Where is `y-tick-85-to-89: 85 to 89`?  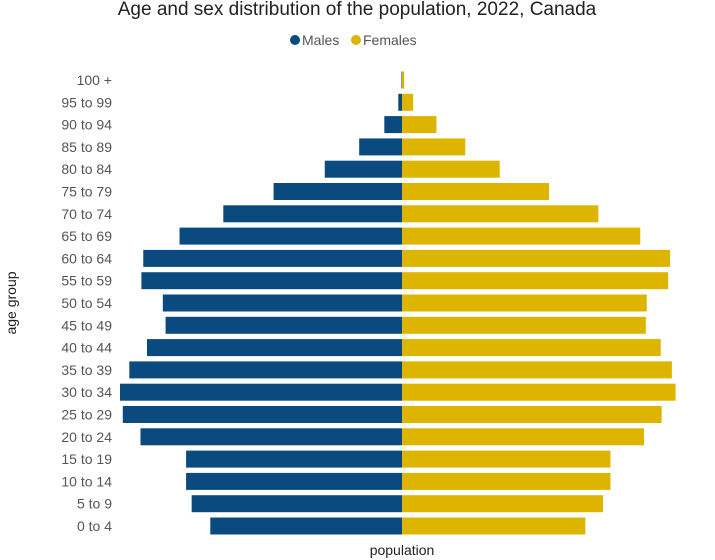 y-tick-85-to-89: 85 to 89 is located at coordinates (86, 147).